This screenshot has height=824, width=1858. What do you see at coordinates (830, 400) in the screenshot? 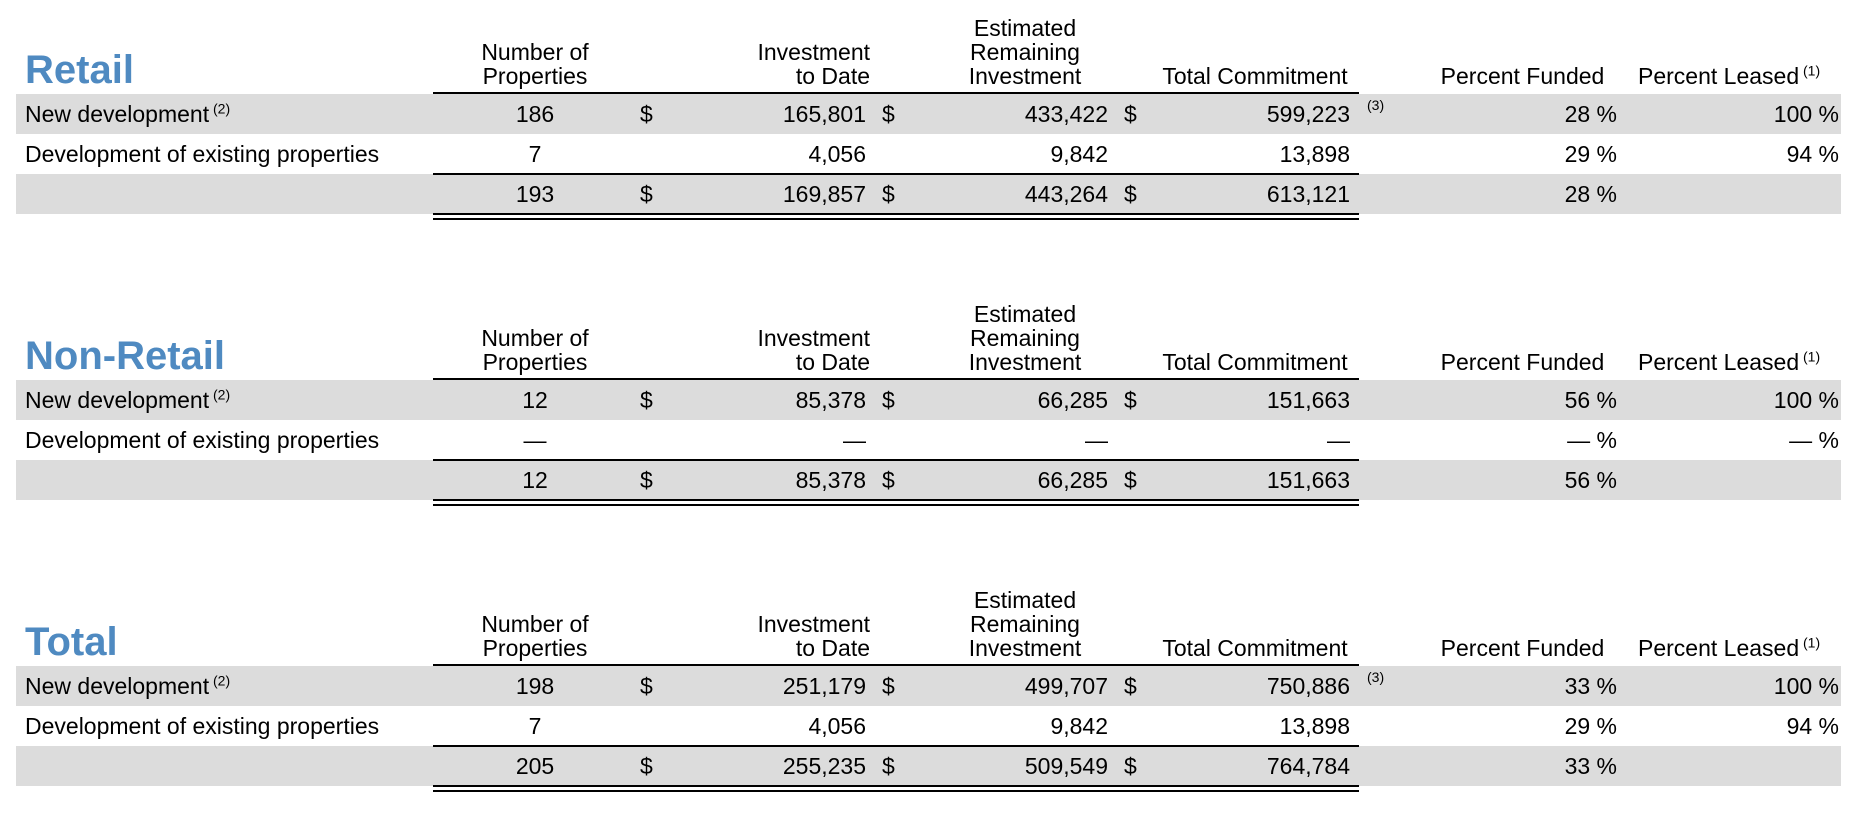
I see `cell-investment-to-date: 85,378` at bounding box center [830, 400].